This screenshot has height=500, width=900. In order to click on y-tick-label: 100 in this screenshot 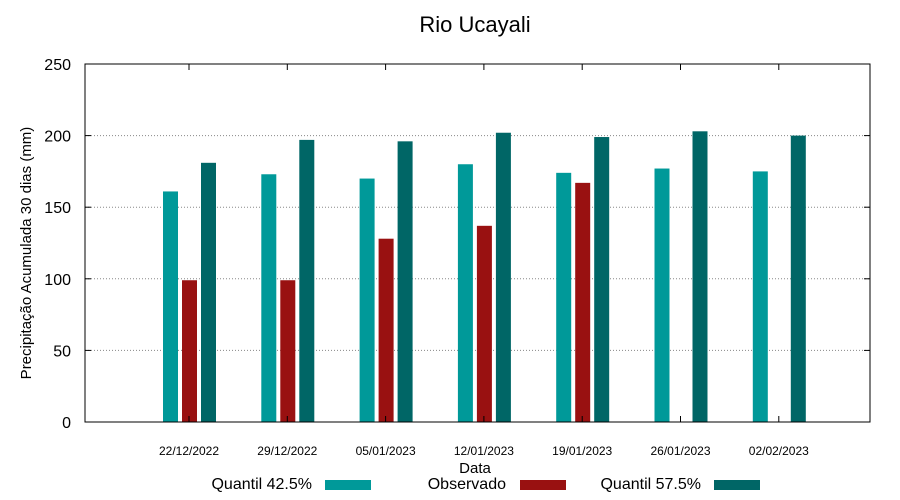, I will do `click(57, 280)`.